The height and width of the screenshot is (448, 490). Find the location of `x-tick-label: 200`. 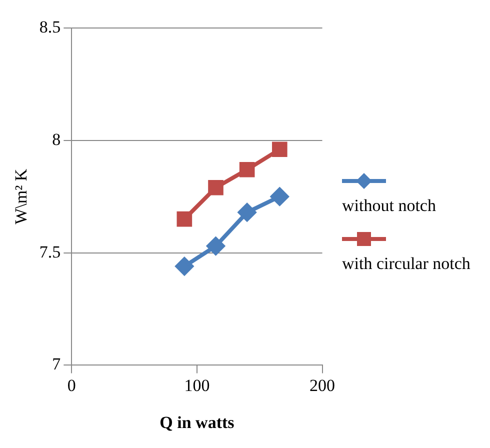

x-tick-label: 200 is located at coordinates (322, 385).